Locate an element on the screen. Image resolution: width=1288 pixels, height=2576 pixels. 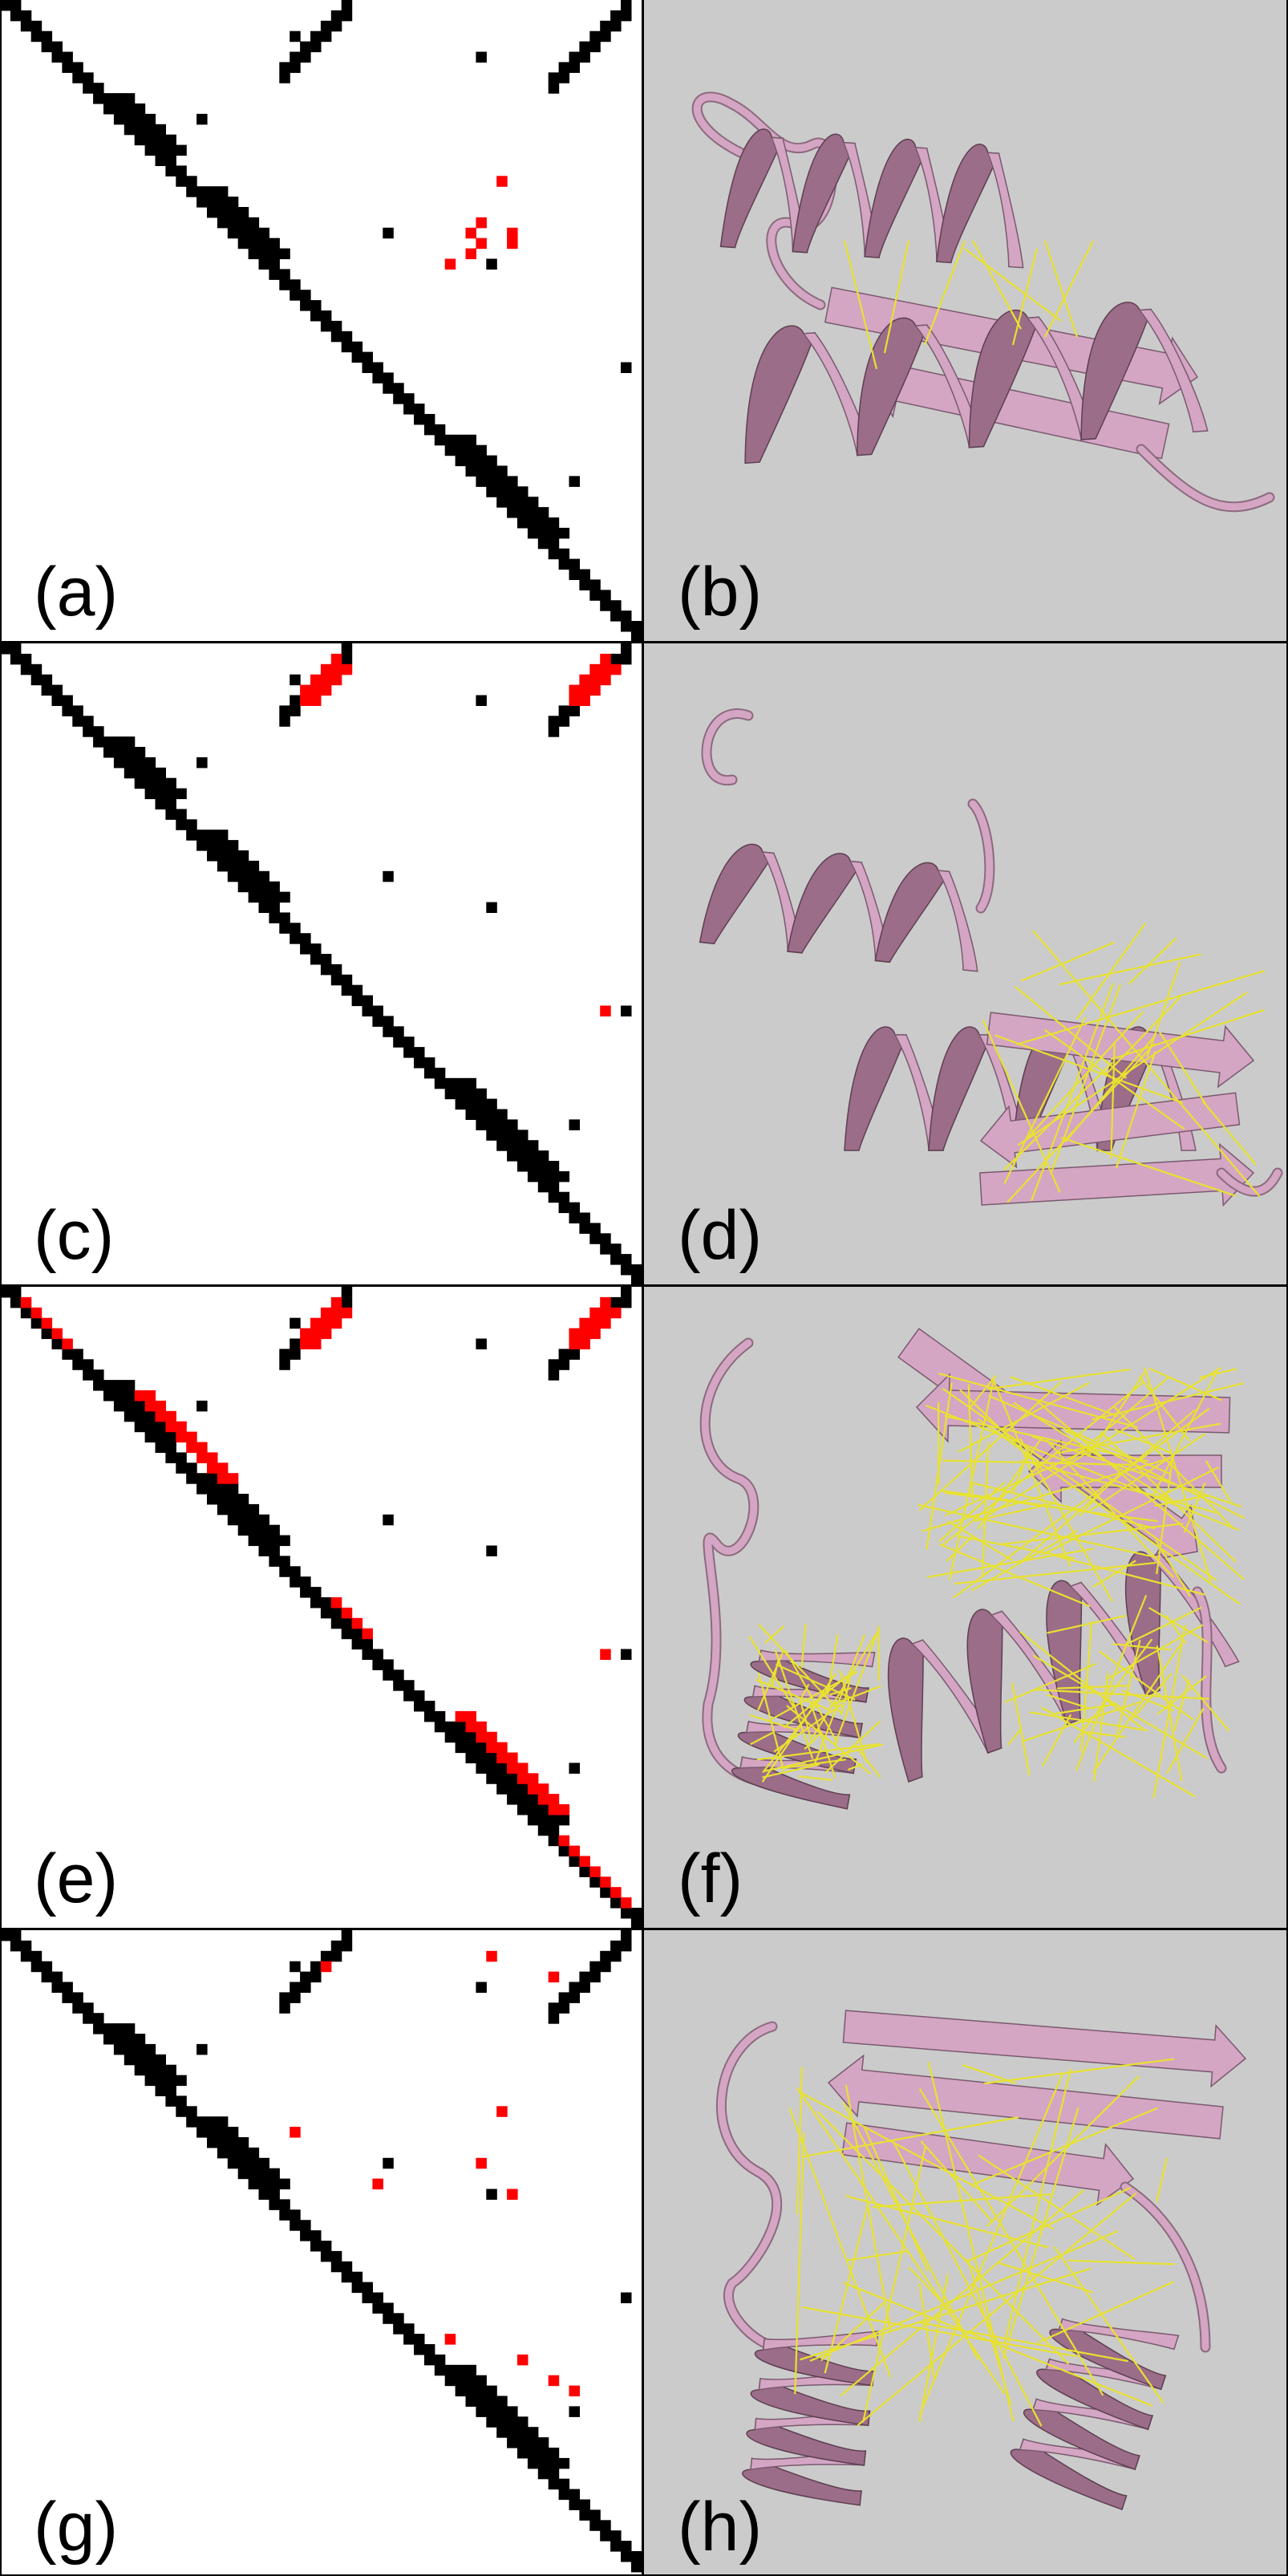
contact-map-panel-c: (c) is located at coordinates (321, 963).